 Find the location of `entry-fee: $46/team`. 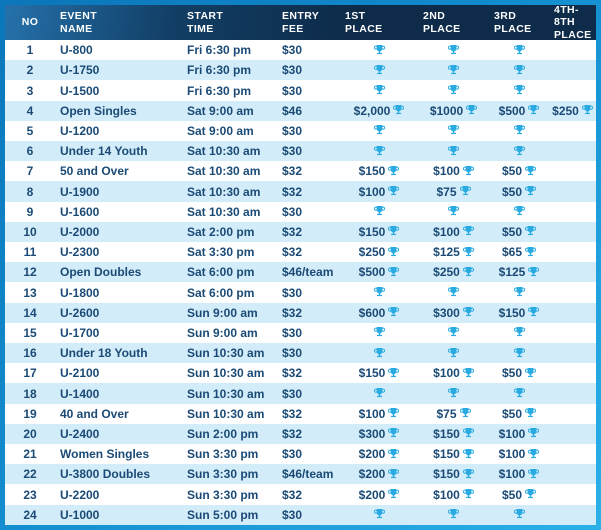

entry-fee: $46/team is located at coordinates (308, 272).